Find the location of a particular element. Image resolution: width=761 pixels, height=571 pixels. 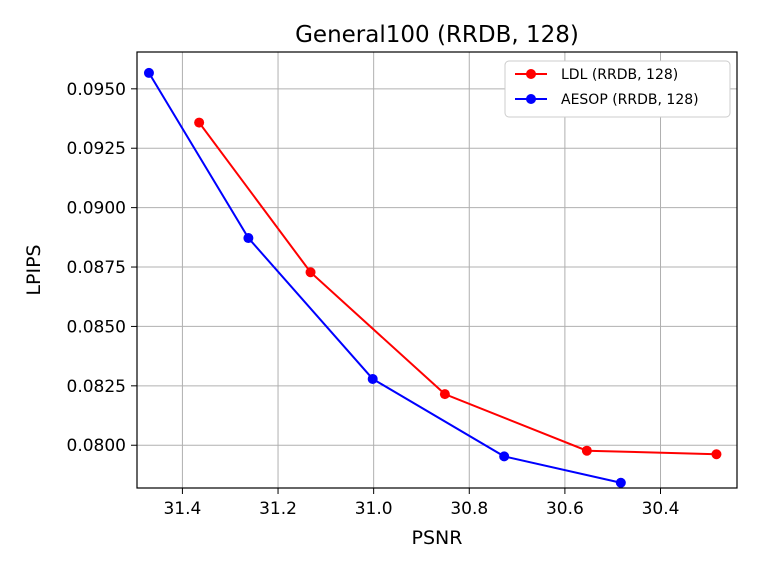

y-tick-label: 0.0800 is located at coordinates (96, 446).